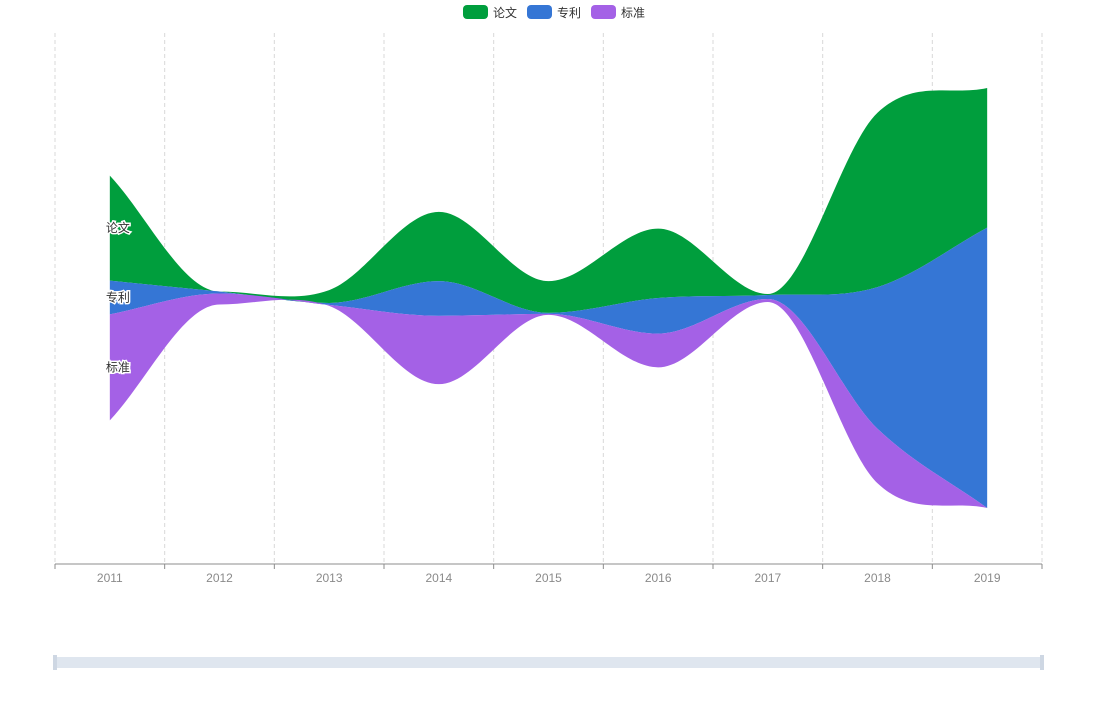 This screenshot has width=1108, height=711. What do you see at coordinates (329, 578) in the screenshot?
I see `x-tick-label: 2013` at bounding box center [329, 578].